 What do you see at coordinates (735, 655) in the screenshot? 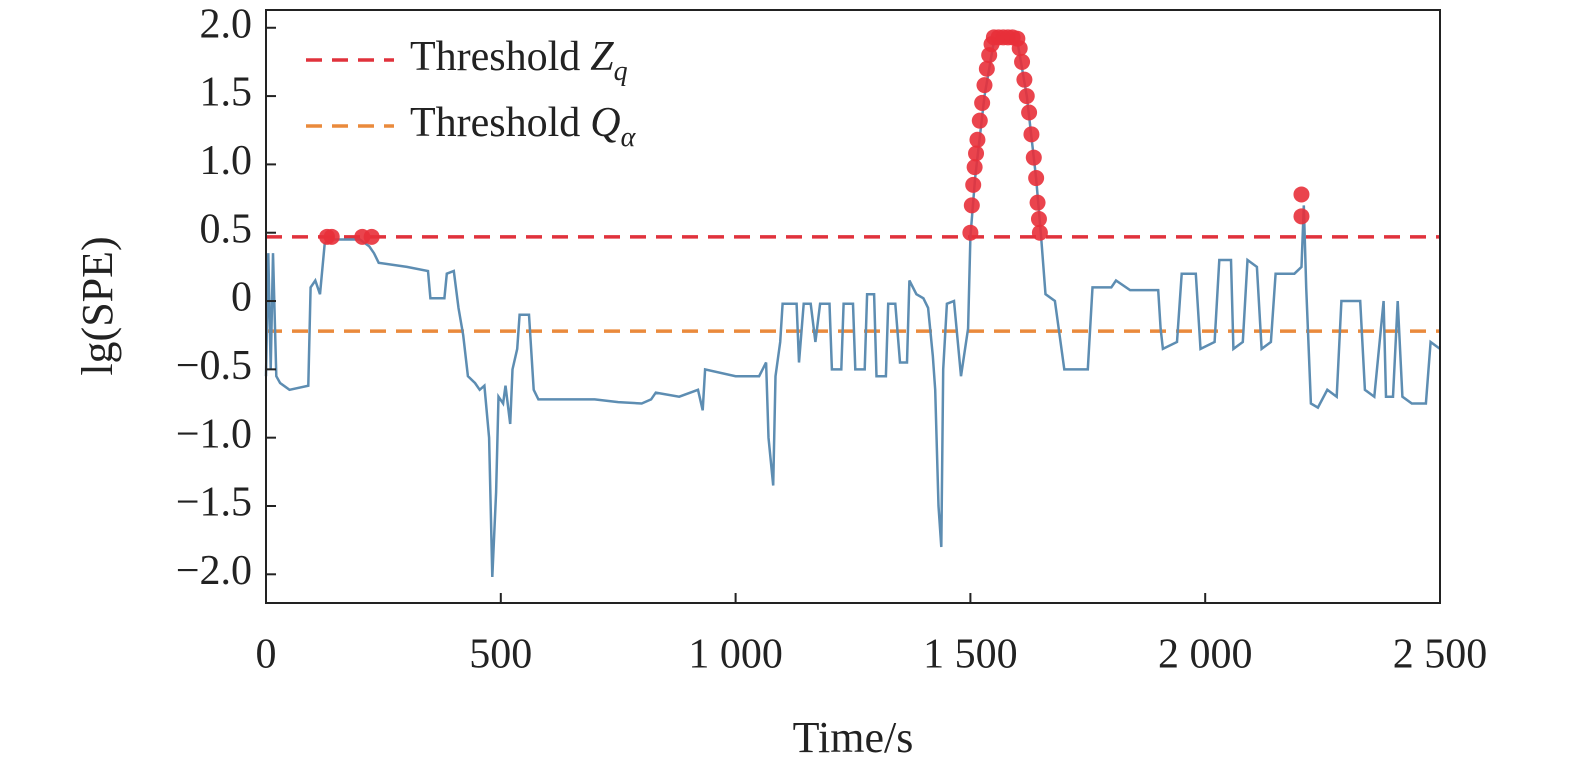
I see `x-tick-label: 1 000` at bounding box center [735, 655].